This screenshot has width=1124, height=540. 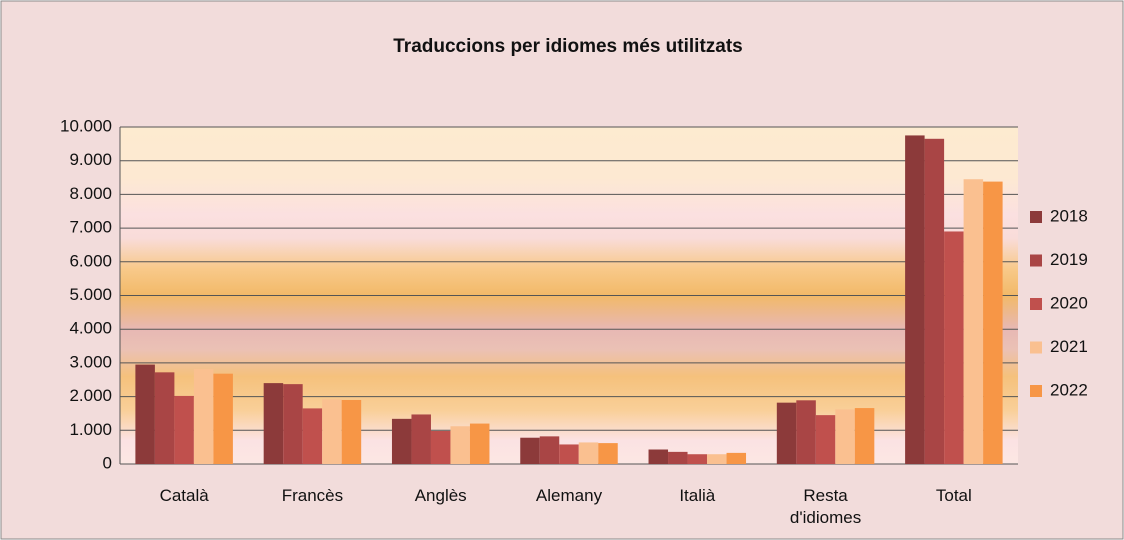 I want to click on y-tick-label: 0, so click(x=107, y=462).